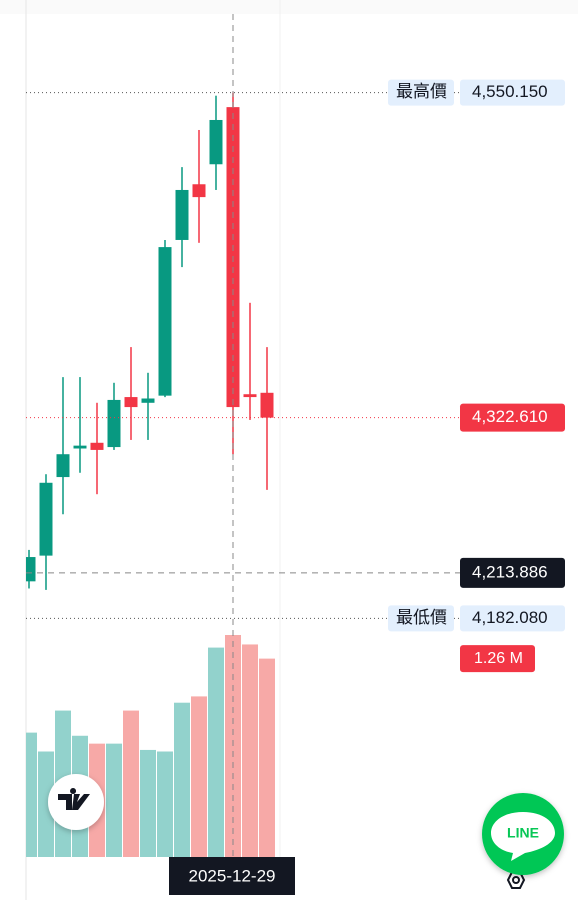 This screenshot has height=905, width=578. I want to click on low-label: 最低價, so click(421, 617).